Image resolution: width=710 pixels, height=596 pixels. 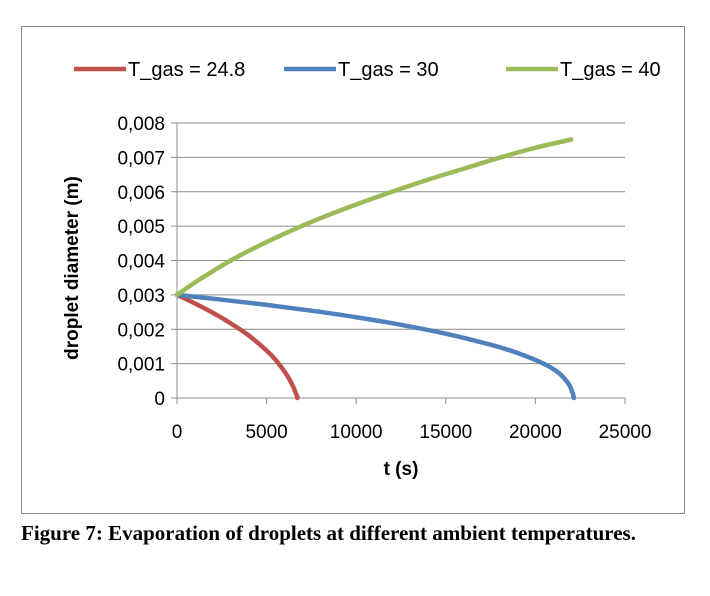 What do you see at coordinates (610, 70) in the screenshot?
I see `legend-label-3: T_gas = 40` at bounding box center [610, 70].